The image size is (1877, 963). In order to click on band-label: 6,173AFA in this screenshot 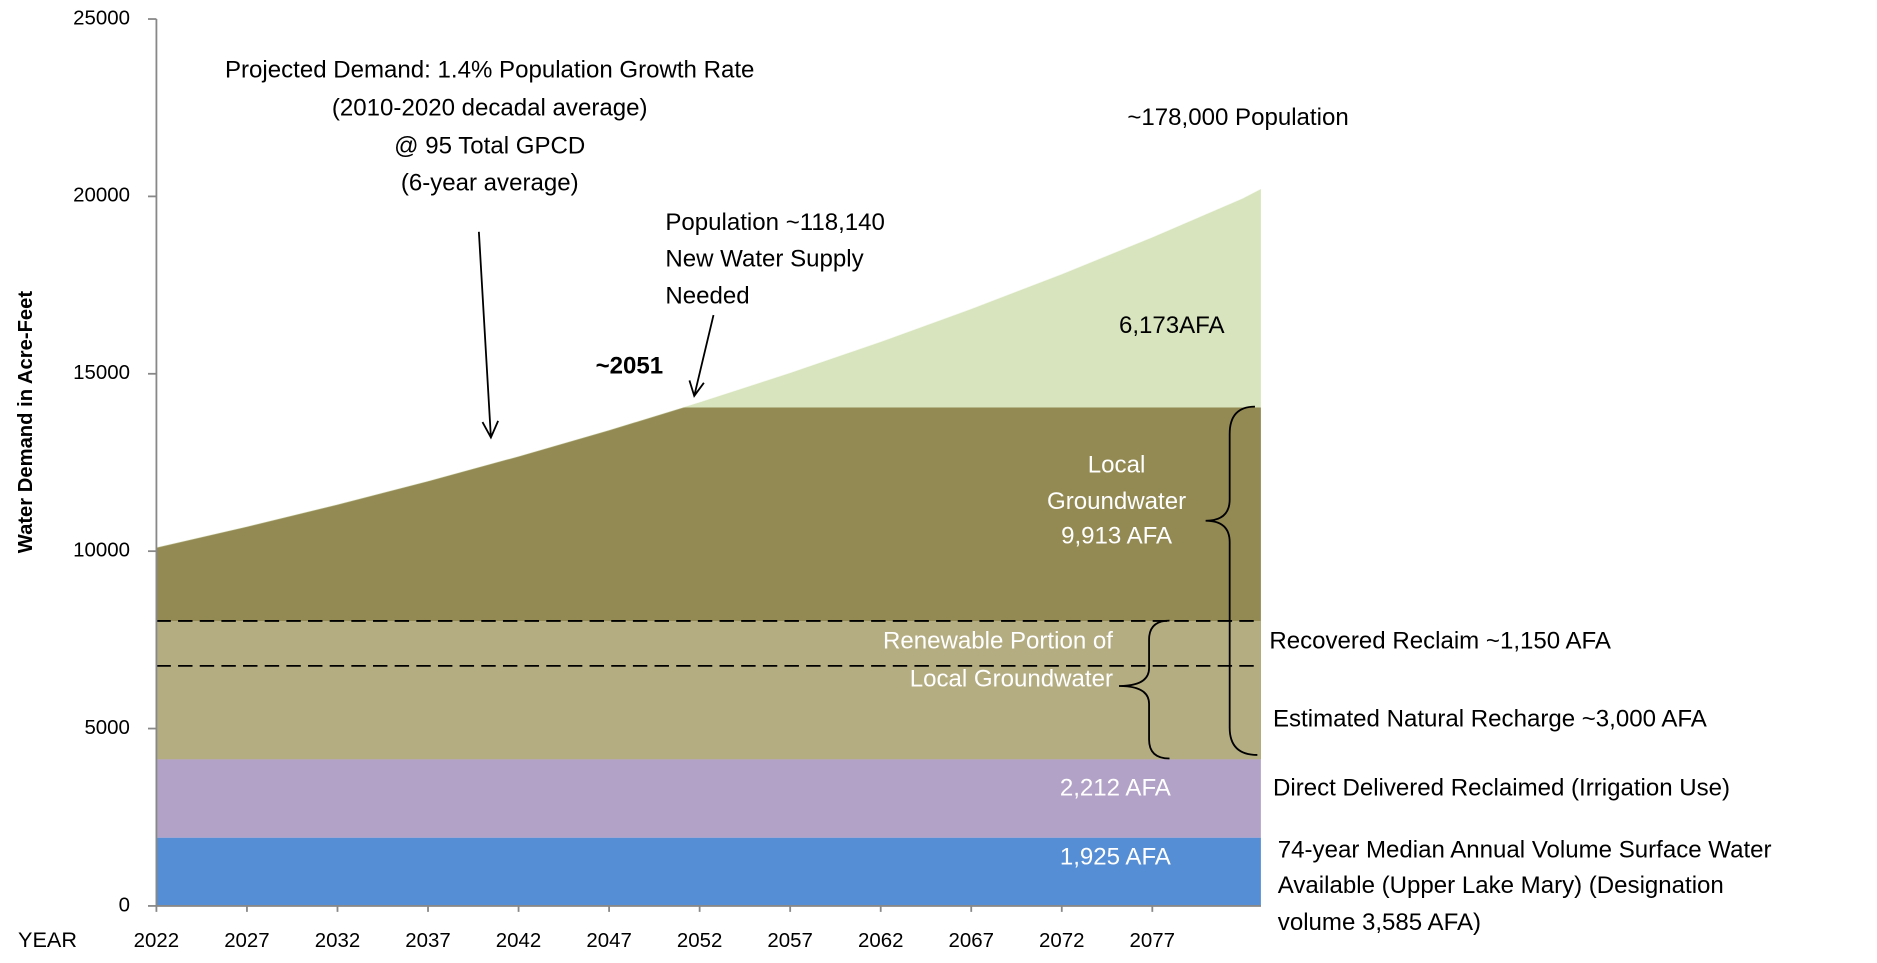, I will do `click(1172, 325)`.